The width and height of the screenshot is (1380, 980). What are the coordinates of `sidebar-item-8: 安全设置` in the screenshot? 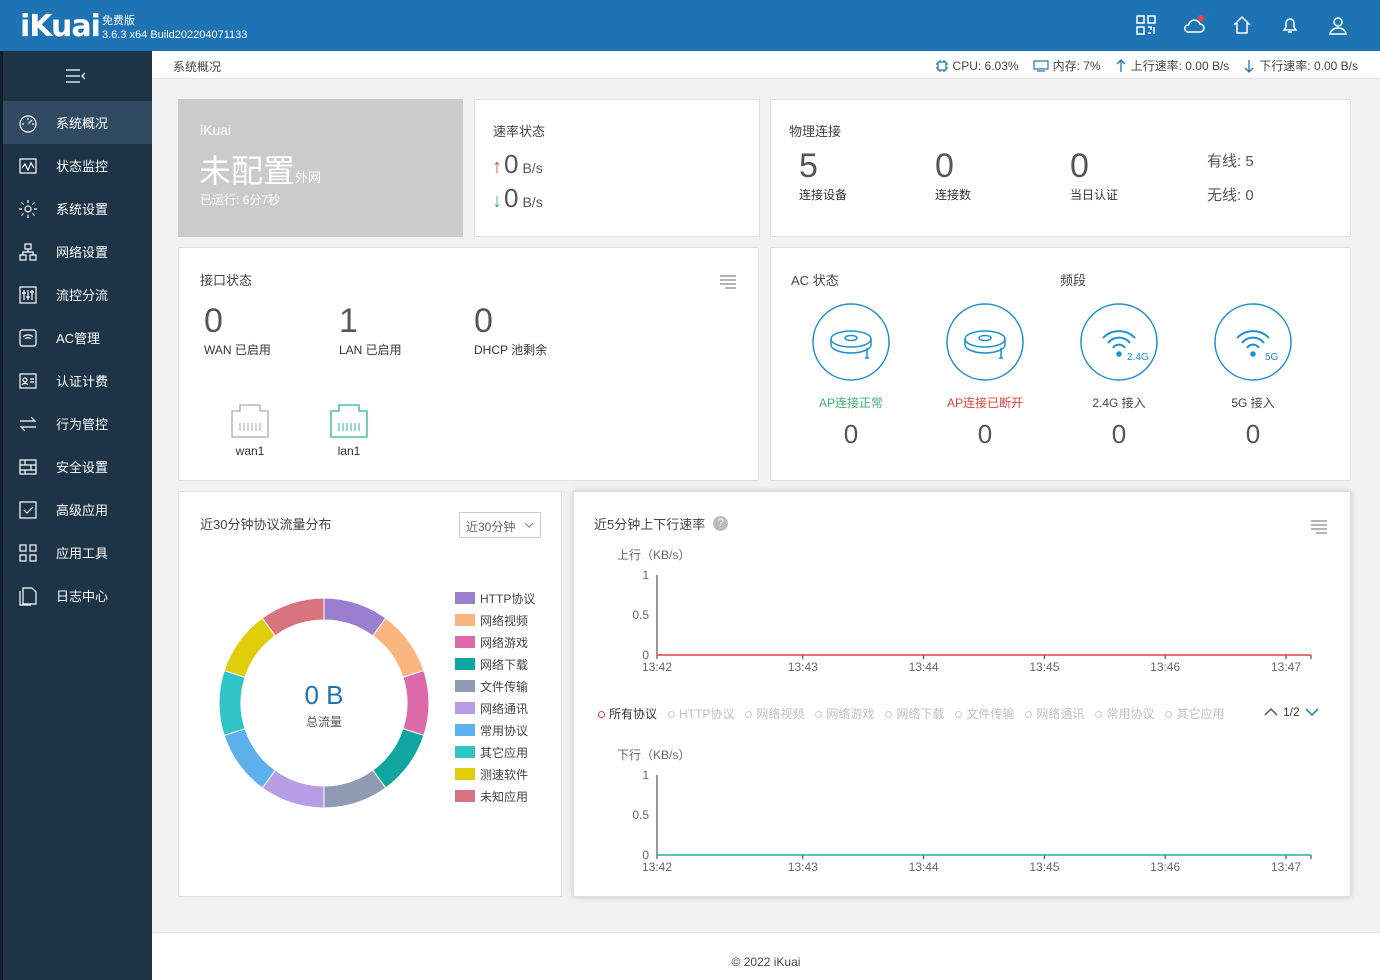 It's located at (76, 466).